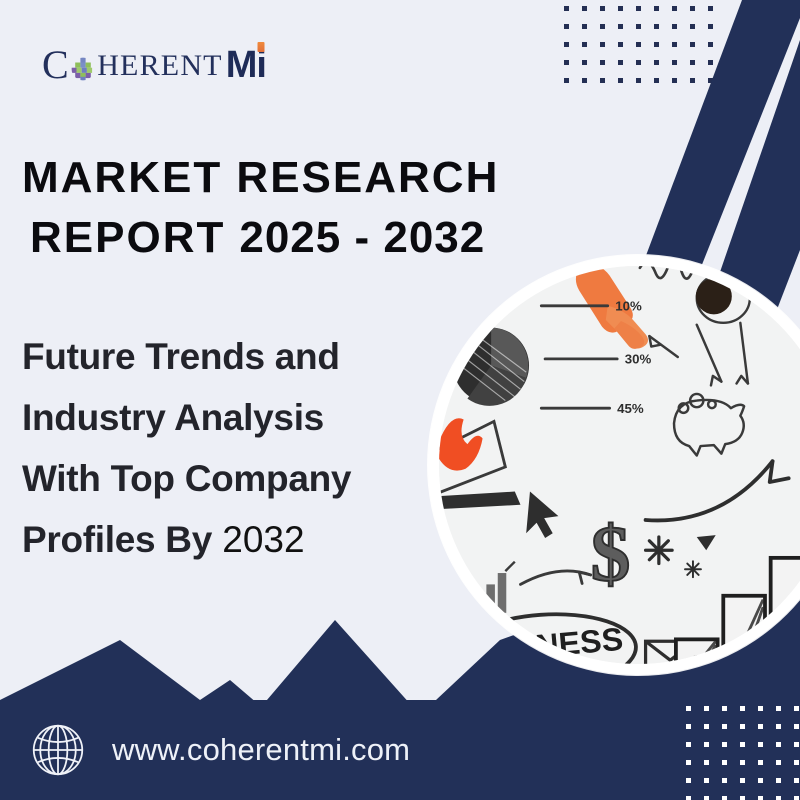 This screenshot has width=800, height=800. Describe the element at coordinates (261, 749) in the screenshot. I see `website-url: www.coherentmi.com` at that location.